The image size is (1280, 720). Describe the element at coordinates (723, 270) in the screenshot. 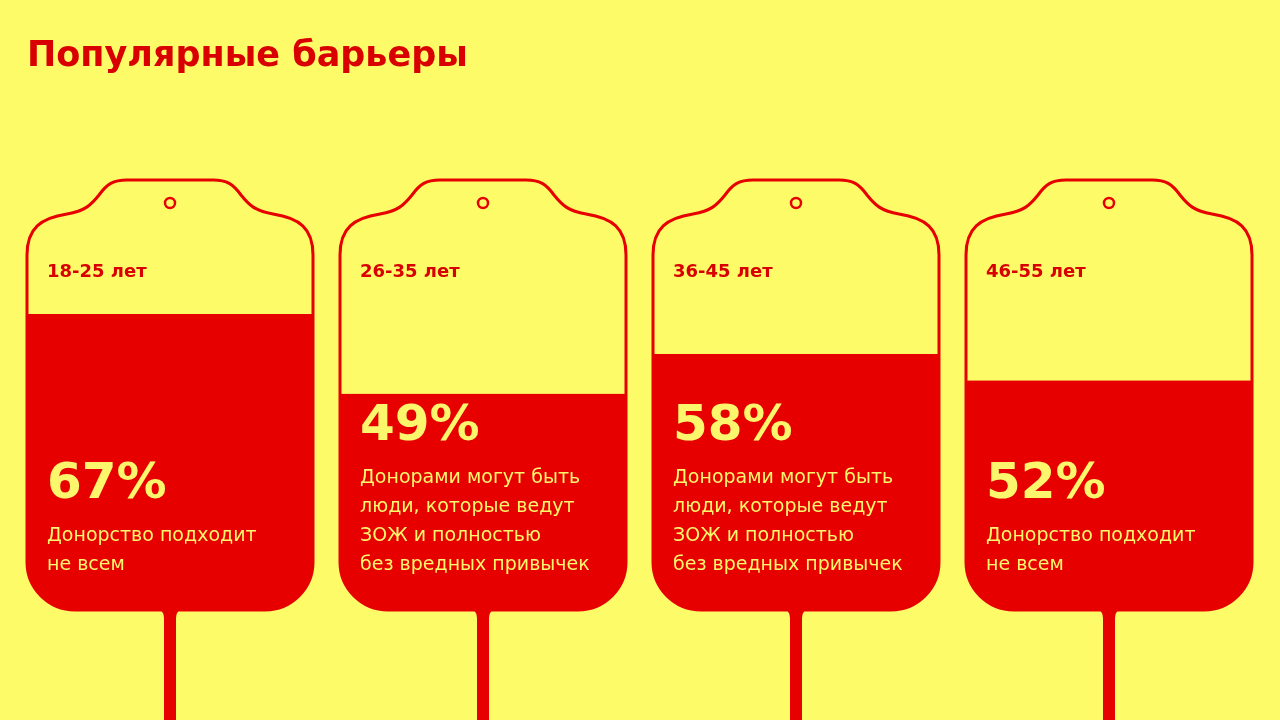

I see `x-tick-label: 36-45 лет` at that location.